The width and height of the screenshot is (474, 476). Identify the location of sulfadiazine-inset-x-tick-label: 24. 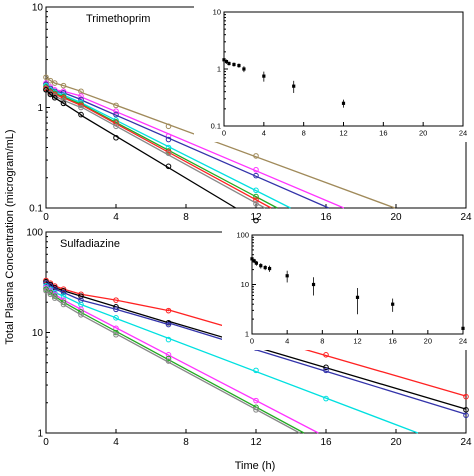
(463, 341).